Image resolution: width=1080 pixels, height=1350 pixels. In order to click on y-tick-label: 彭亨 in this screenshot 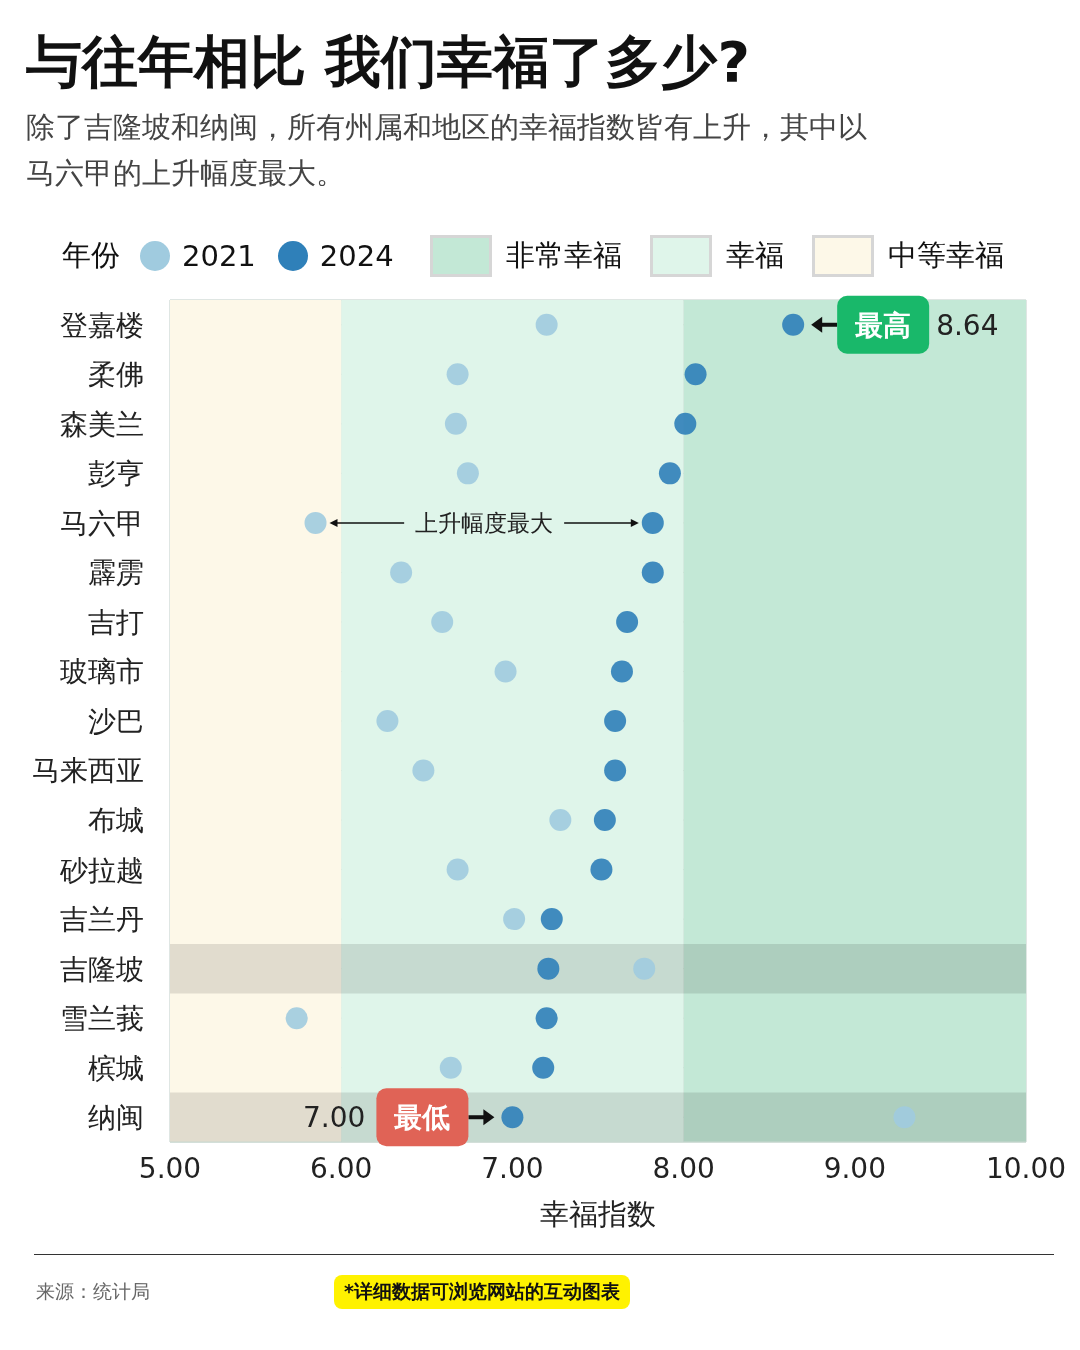, I will do `click(116, 474)`.